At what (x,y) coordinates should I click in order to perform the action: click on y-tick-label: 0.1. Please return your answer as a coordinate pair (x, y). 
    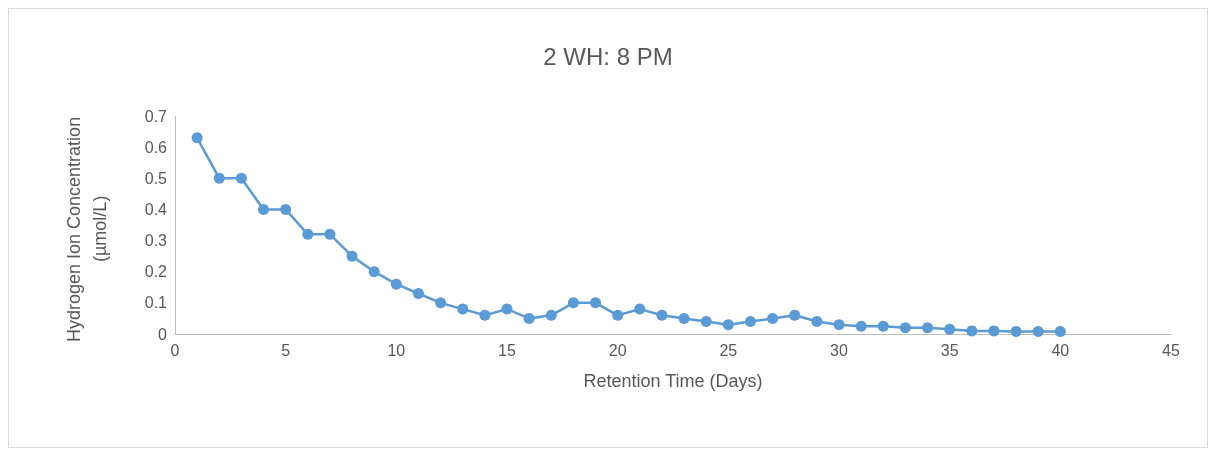
    Looking at the image, I should click on (156, 303).